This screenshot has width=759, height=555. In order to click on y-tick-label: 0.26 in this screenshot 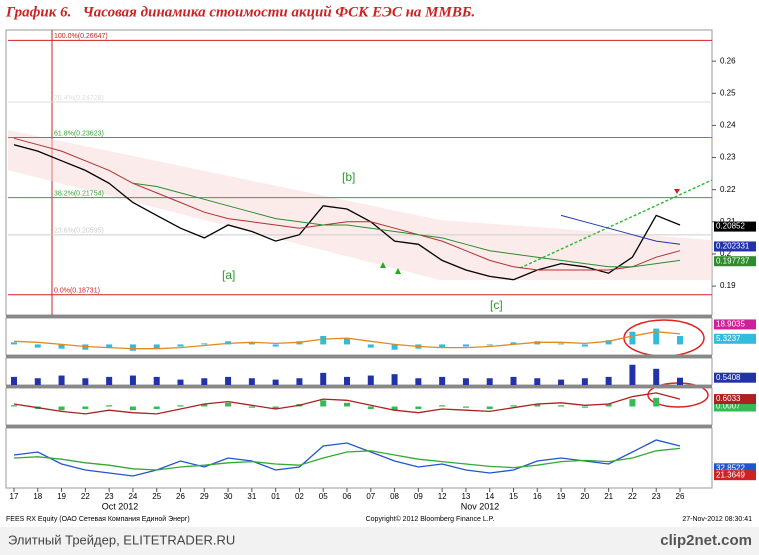, I will do `click(728, 60)`.